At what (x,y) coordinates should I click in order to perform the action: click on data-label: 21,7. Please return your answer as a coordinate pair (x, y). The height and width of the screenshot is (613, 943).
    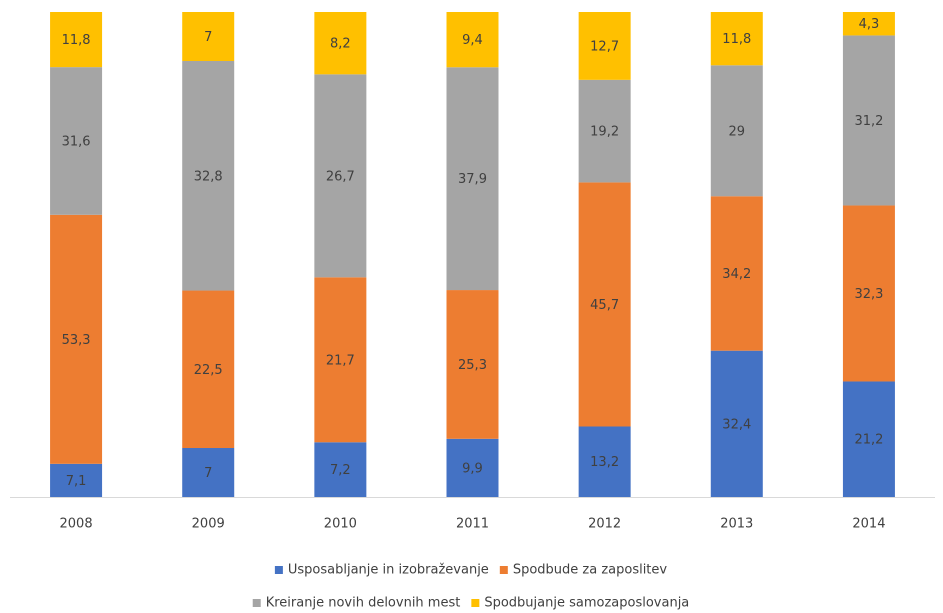
    Looking at the image, I should click on (340, 360).